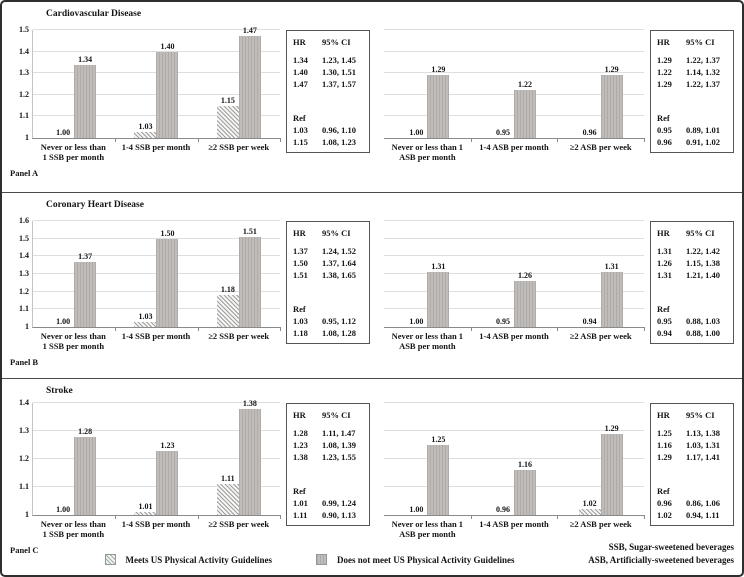 The width and height of the screenshot is (744, 577). What do you see at coordinates (339, 333) in the screenshot?
I see `ci-value: 1.08, 1.28` at bounding box center [339, 333].